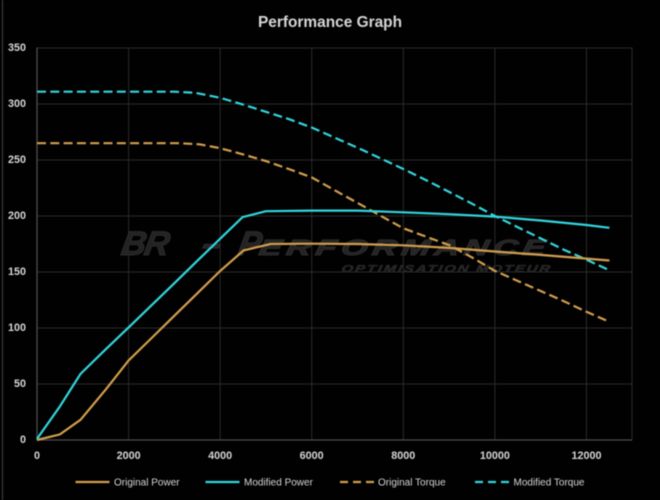  What do you see at coordinates (549, 483) in the screenshot?
I see `svg-text: Modified Torque` at bounding box center [549, 483].